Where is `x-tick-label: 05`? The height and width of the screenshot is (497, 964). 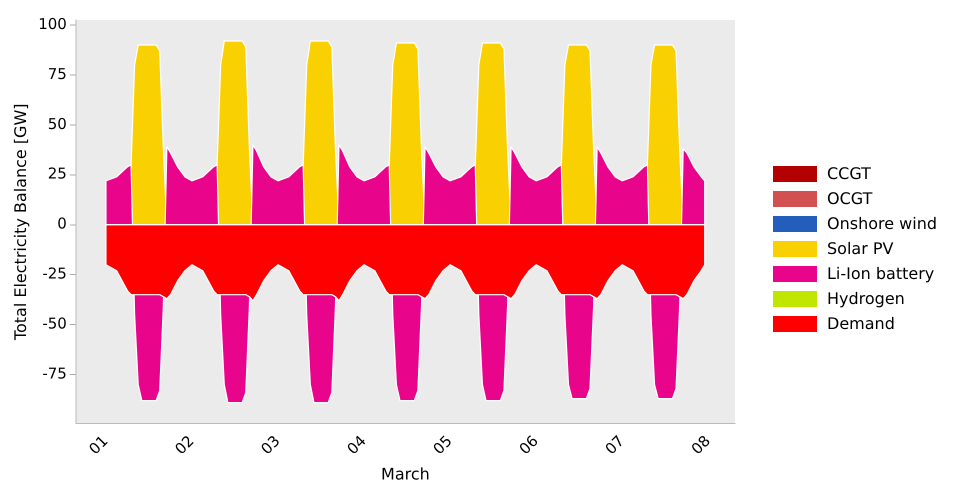
x-tick-label: 05 is located at coordinates (443, 445).